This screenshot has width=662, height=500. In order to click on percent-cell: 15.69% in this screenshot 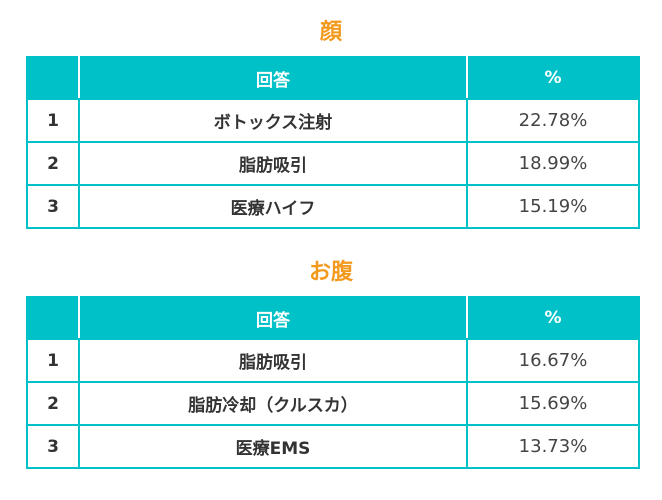, I will do `click(553, 403)`.